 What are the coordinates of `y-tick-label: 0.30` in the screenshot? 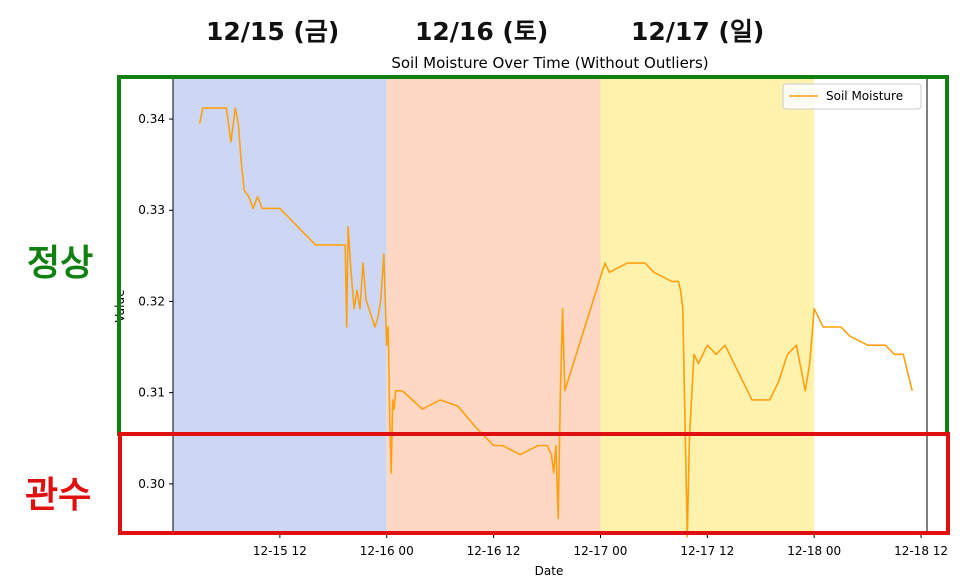 It's located at (151, 484).